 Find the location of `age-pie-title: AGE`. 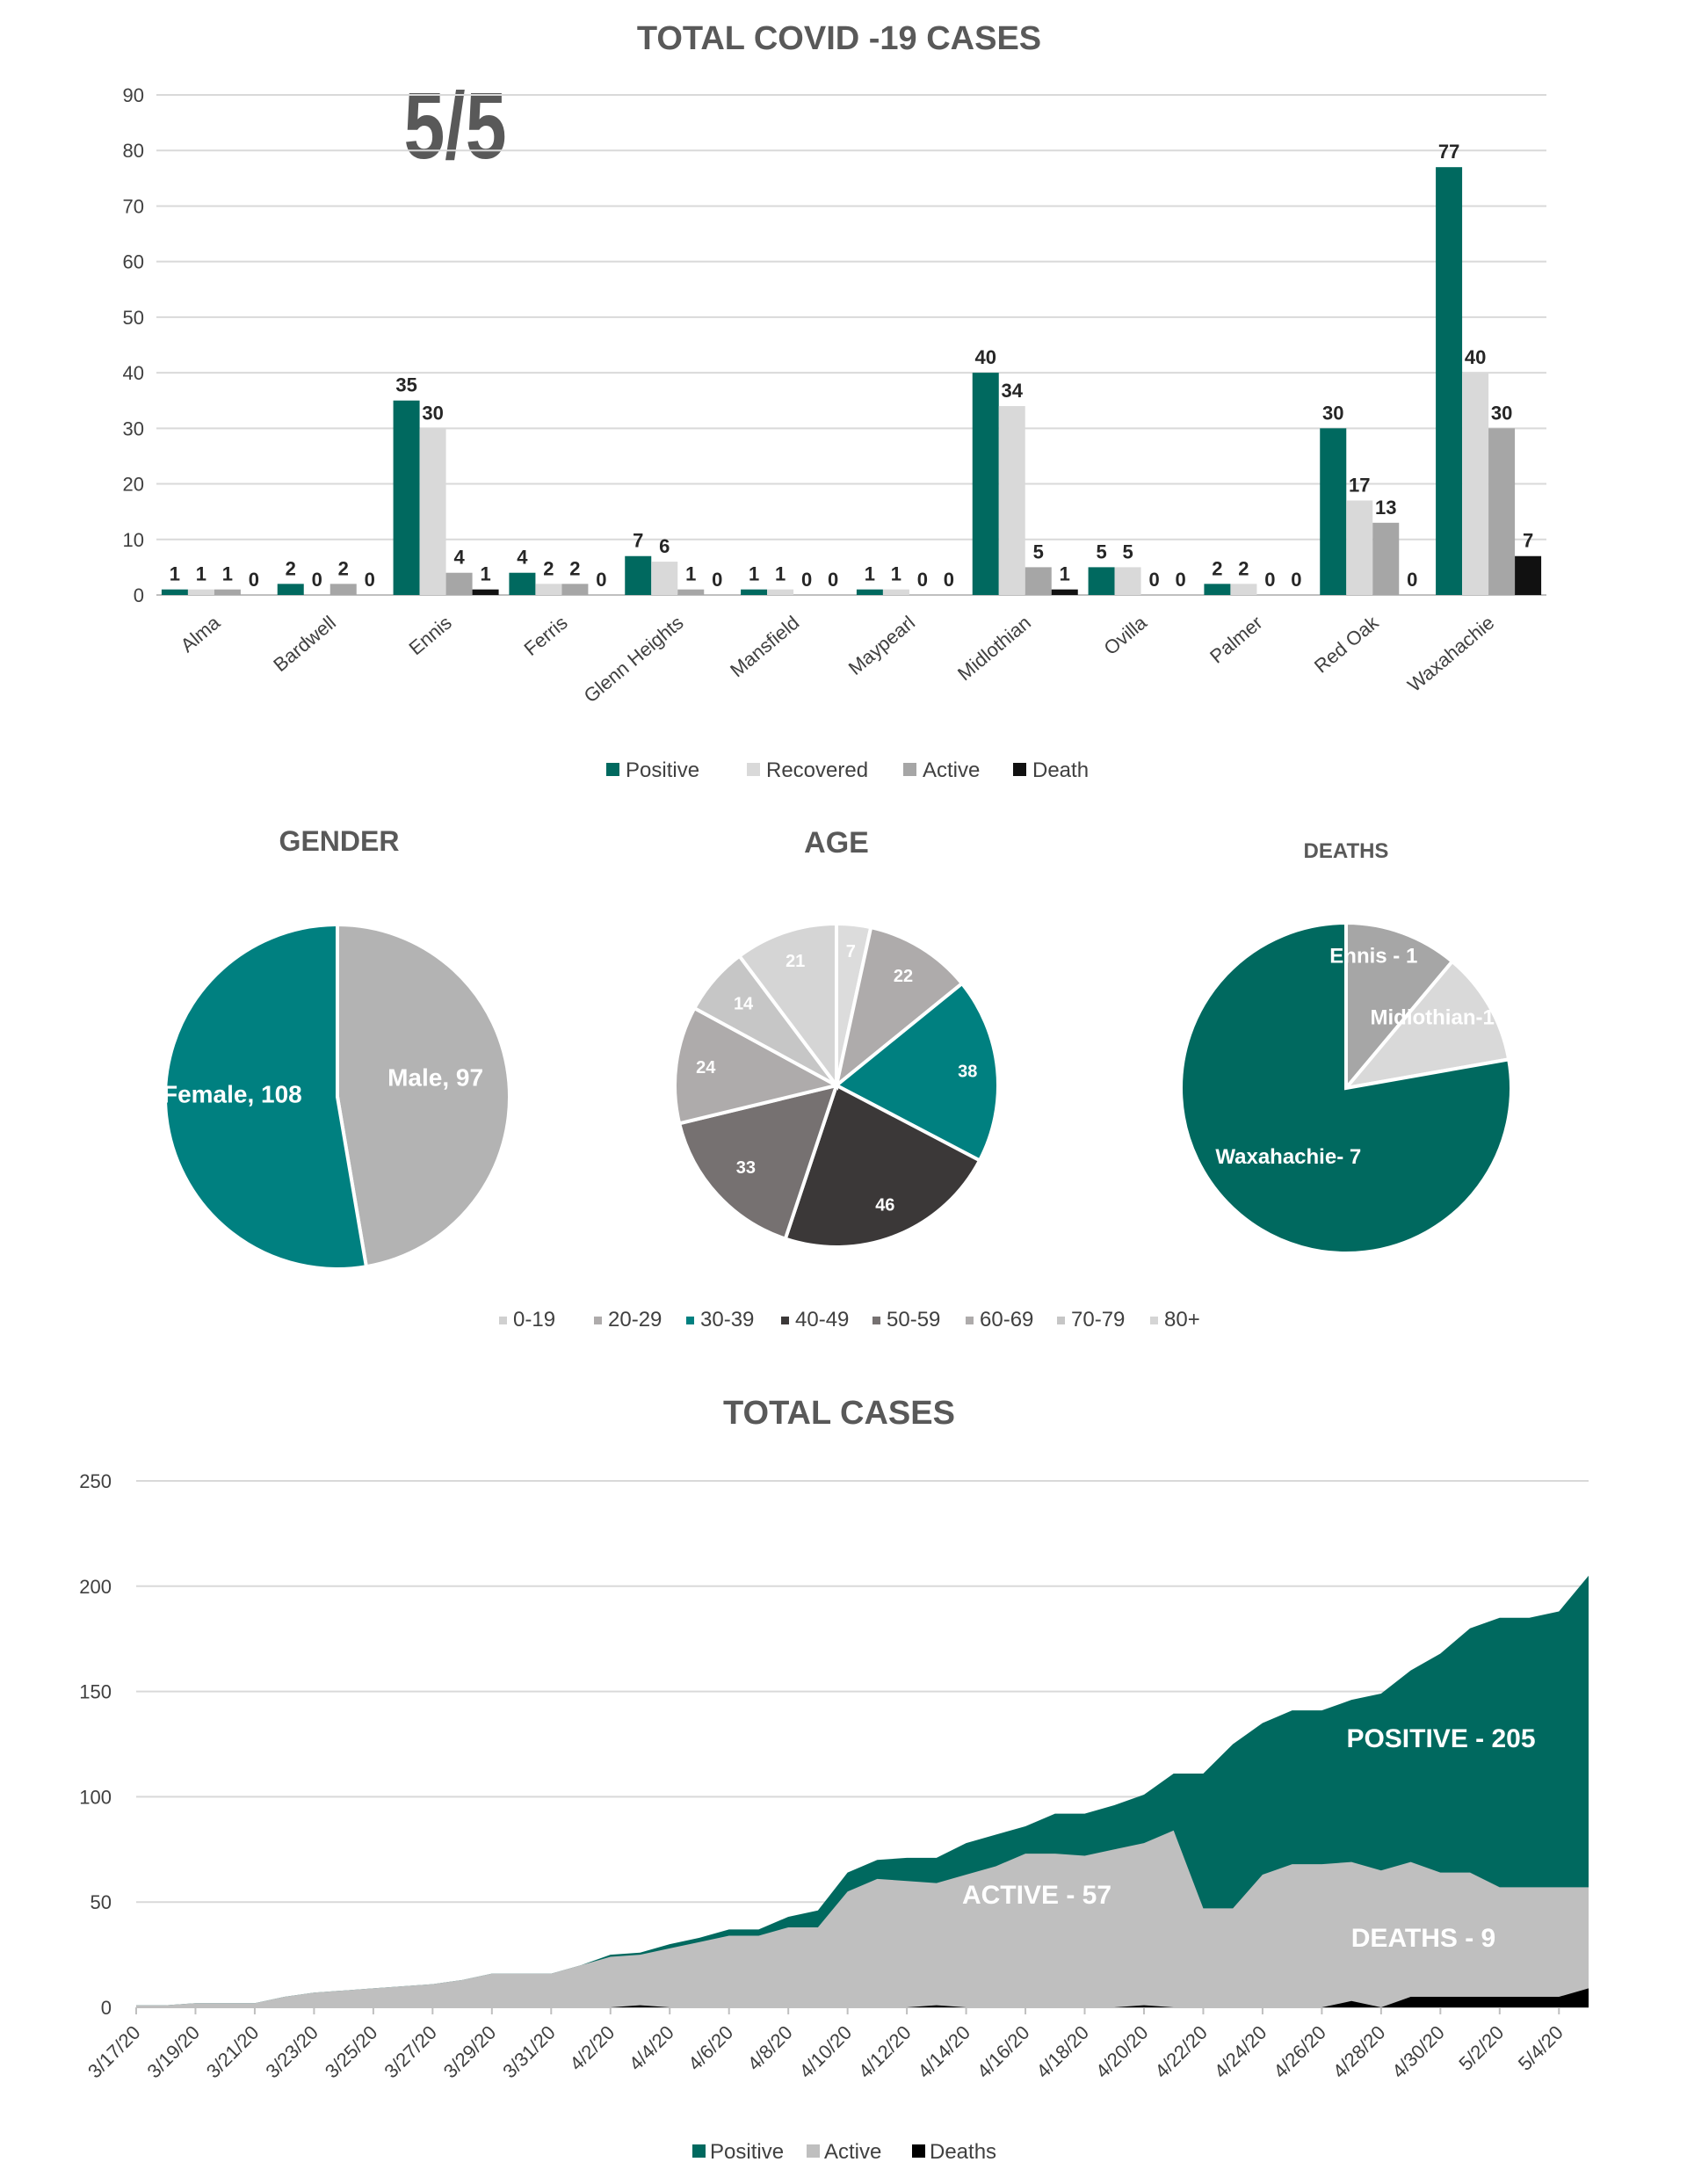

age-pie-title: AGE is located at coordinates (836, 843).